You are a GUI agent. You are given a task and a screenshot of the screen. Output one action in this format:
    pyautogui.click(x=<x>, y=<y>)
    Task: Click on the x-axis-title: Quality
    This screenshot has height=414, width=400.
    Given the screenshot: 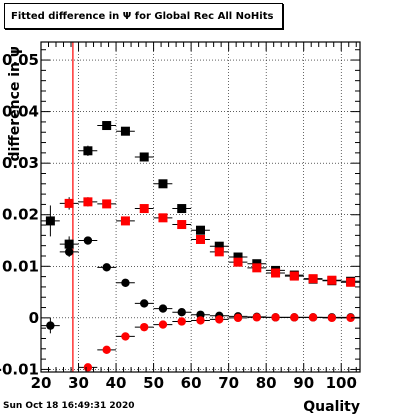 What is the action you would take?
    pyautogui.click(x=331, y=406)
    